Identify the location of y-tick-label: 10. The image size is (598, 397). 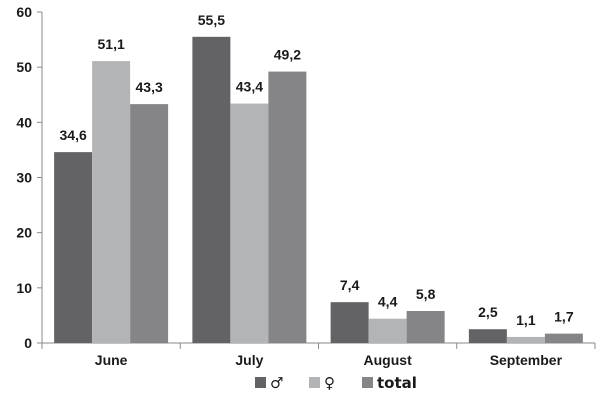
(24, 288).